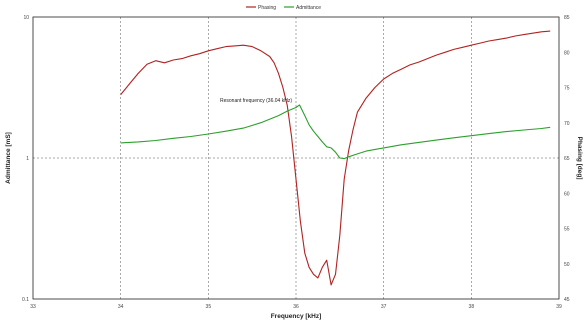 Image resolution: width=585 pixels, height=325 pixels. Describe the element at coordinates (559, 307) in the screenshot. I see `x-tick-label: 39` at that location.